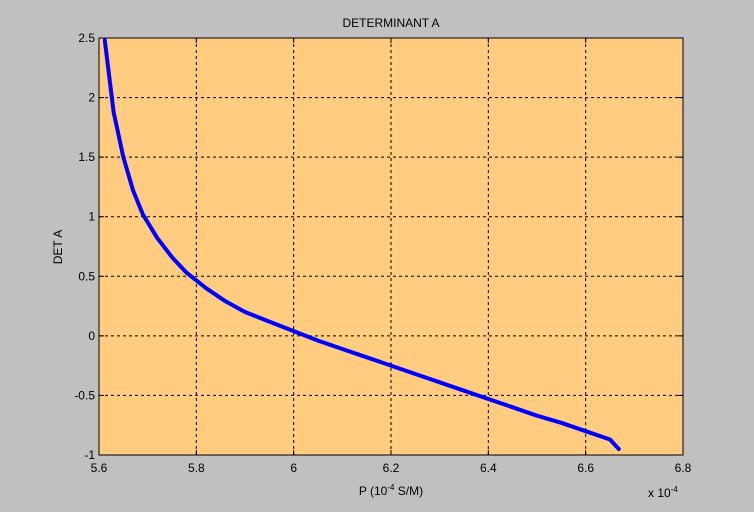  I want to click on x-tick-label: 6.8, so click(683, 468).